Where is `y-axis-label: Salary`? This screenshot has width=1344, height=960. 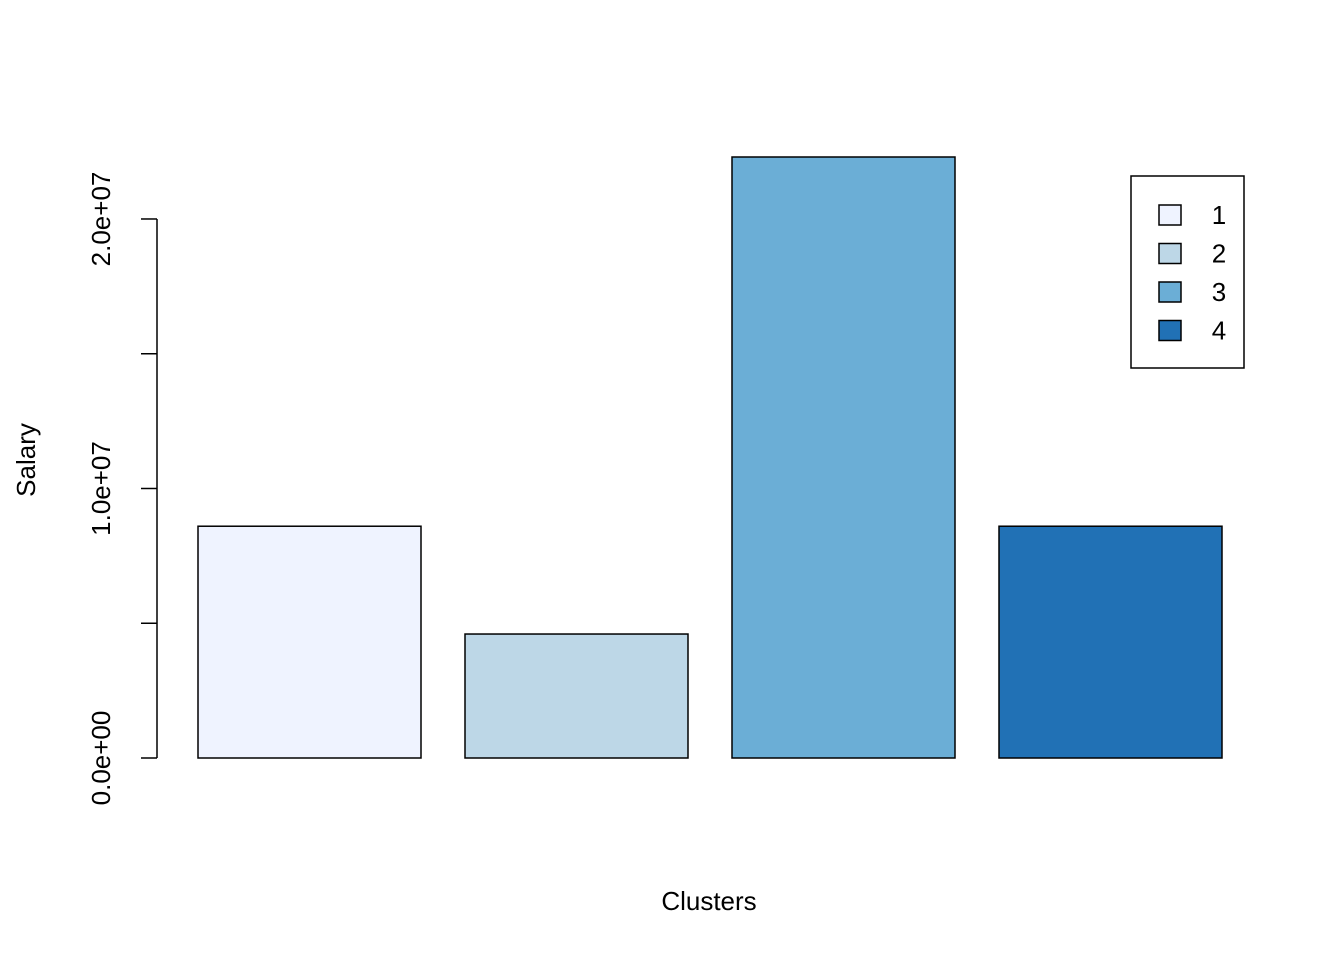
y-axis-label: Salary is located at coordinates (26, 460).